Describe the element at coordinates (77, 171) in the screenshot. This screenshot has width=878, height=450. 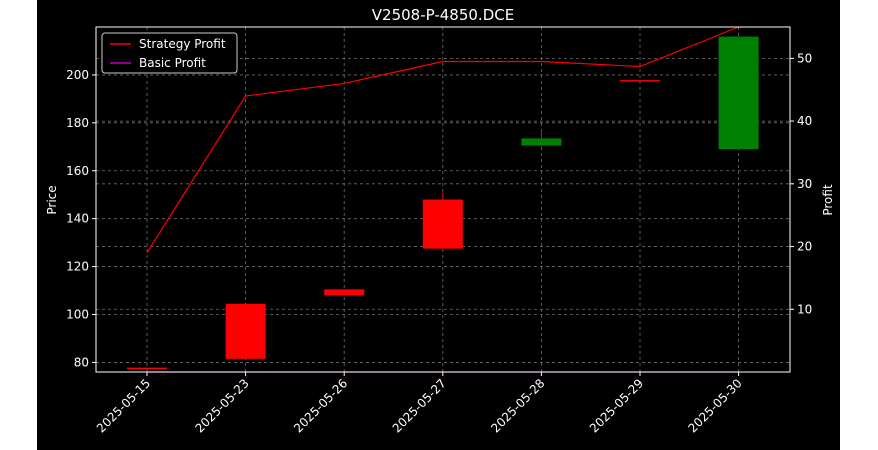
I see `price-tick-label: 160` at that location.